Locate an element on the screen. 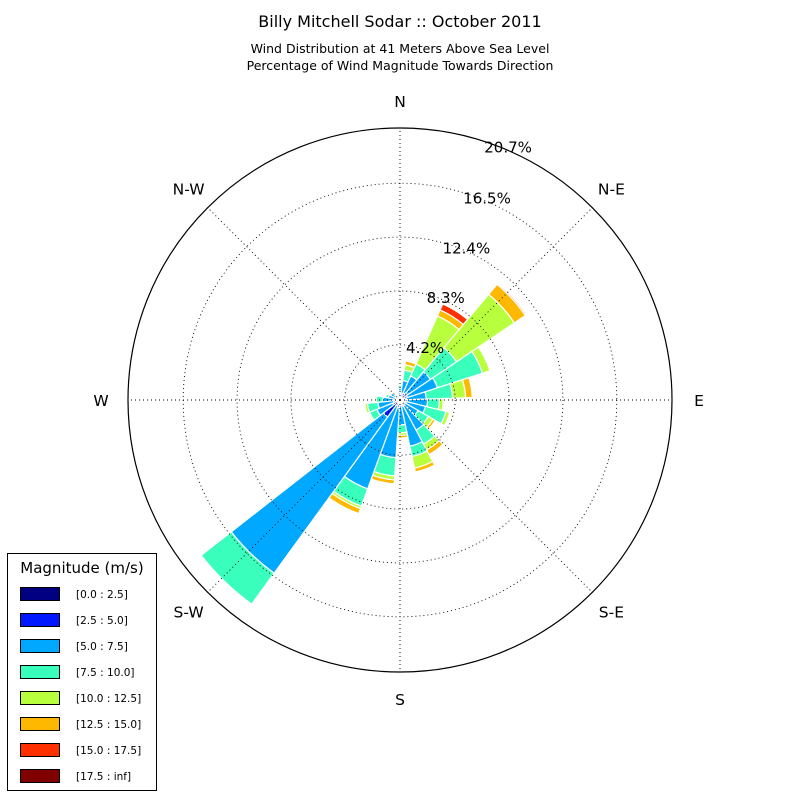  legend-label: [12.5 : 15.0] is located at coordinates (109, 725).